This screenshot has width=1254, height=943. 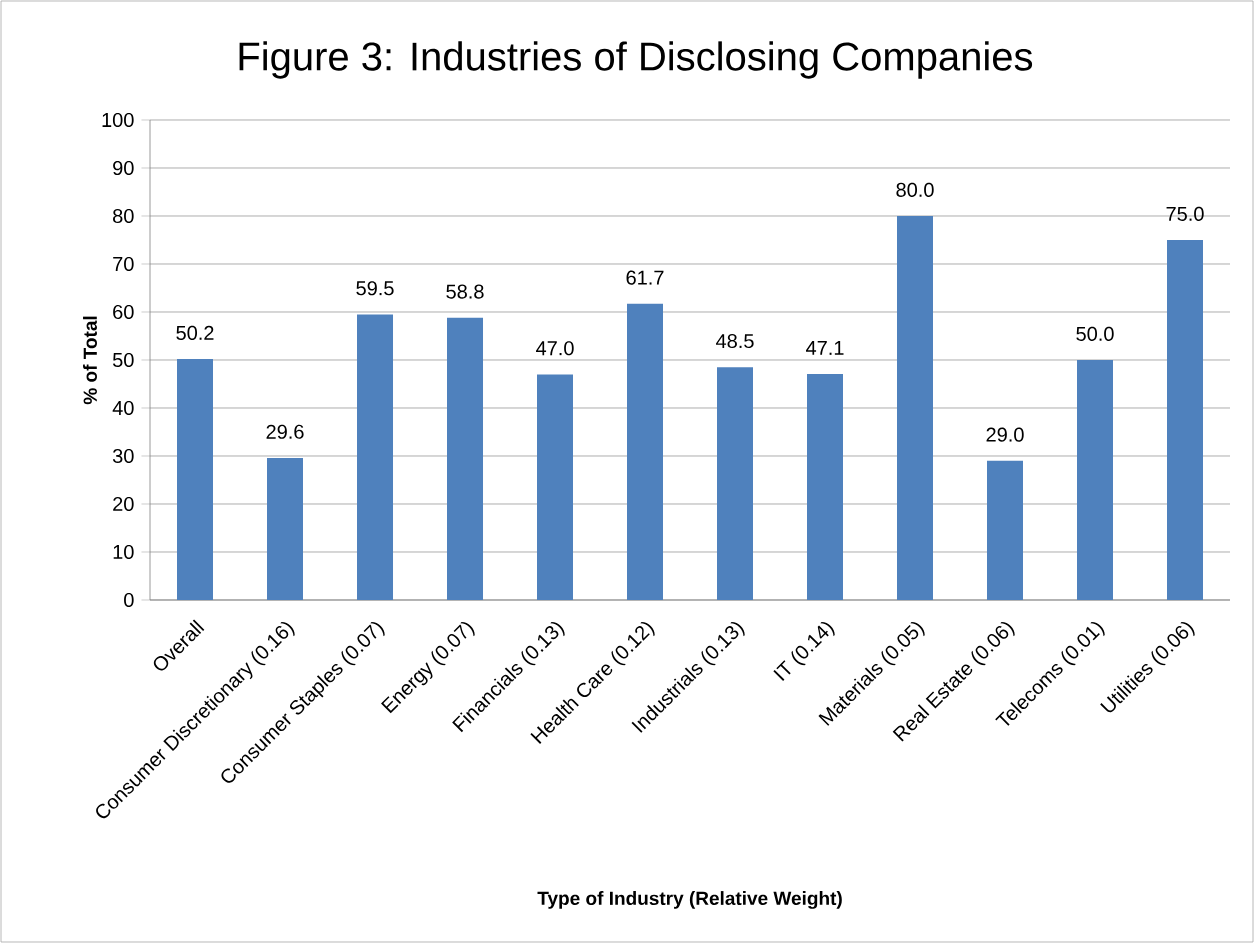 What do you see at coordinates (1185, 213) in the screenshot?
I see `data-label: 75.0` at bounding box center [1185, 213].